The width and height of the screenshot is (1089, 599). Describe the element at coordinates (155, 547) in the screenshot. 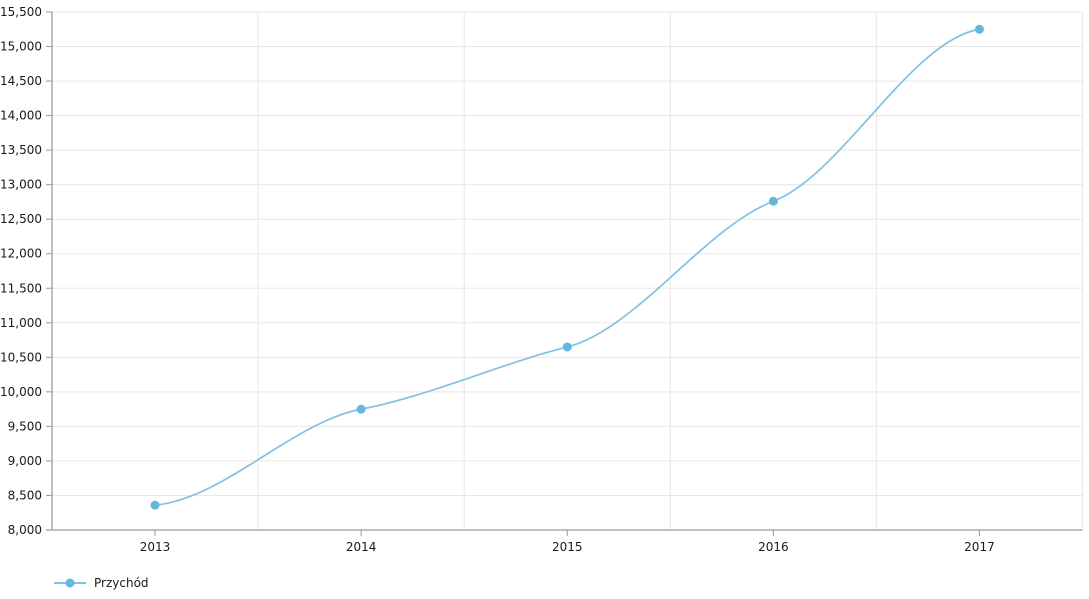

I see `x-axis-label: 2013` at that location.